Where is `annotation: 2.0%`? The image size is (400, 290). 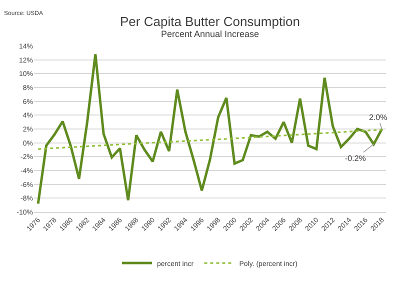
annotation: 2.0% is located at coordinates (378, 117).